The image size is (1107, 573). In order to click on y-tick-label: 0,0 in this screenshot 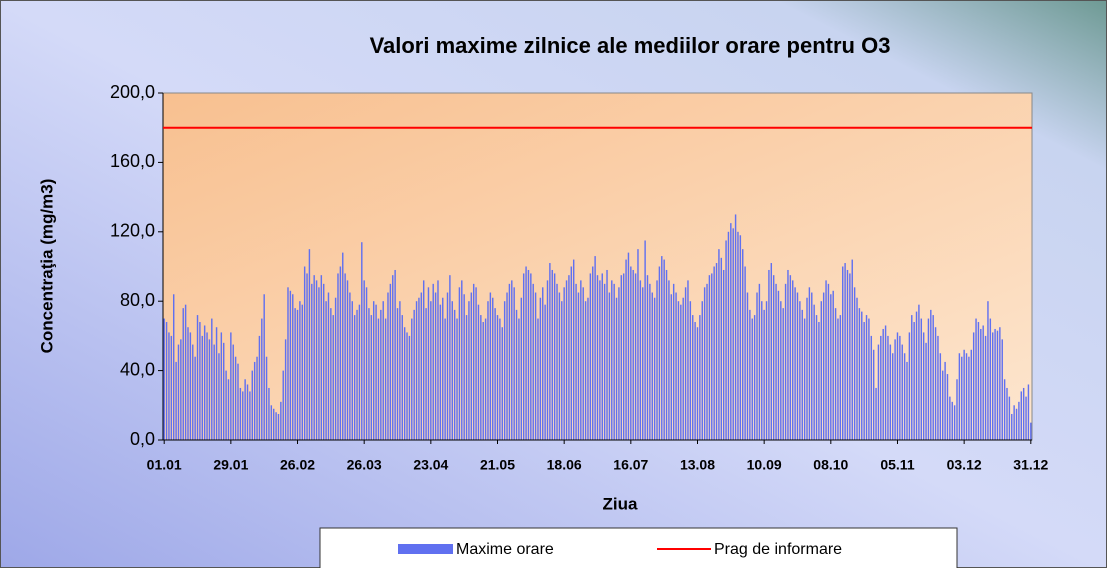, I will do `click(142, 439)`.